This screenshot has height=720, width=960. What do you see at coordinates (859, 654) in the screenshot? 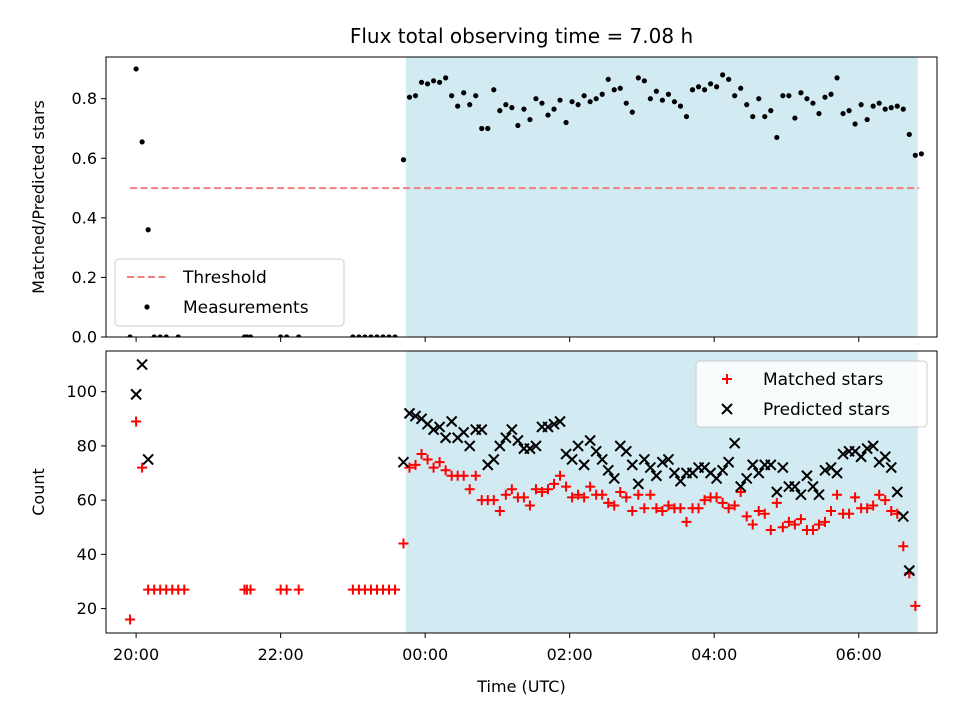
I see `x-tick-label: 06:00` at bounding box center [859, 654].